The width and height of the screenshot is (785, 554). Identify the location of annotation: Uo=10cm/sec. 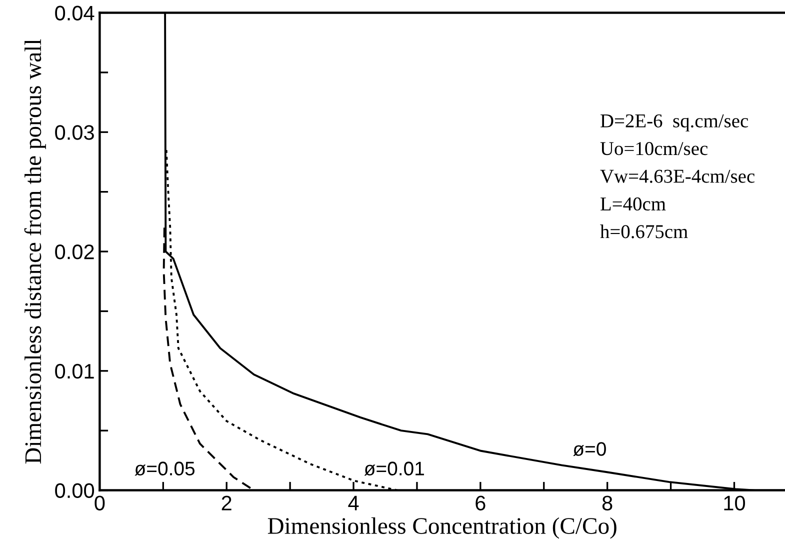
(654, 149).